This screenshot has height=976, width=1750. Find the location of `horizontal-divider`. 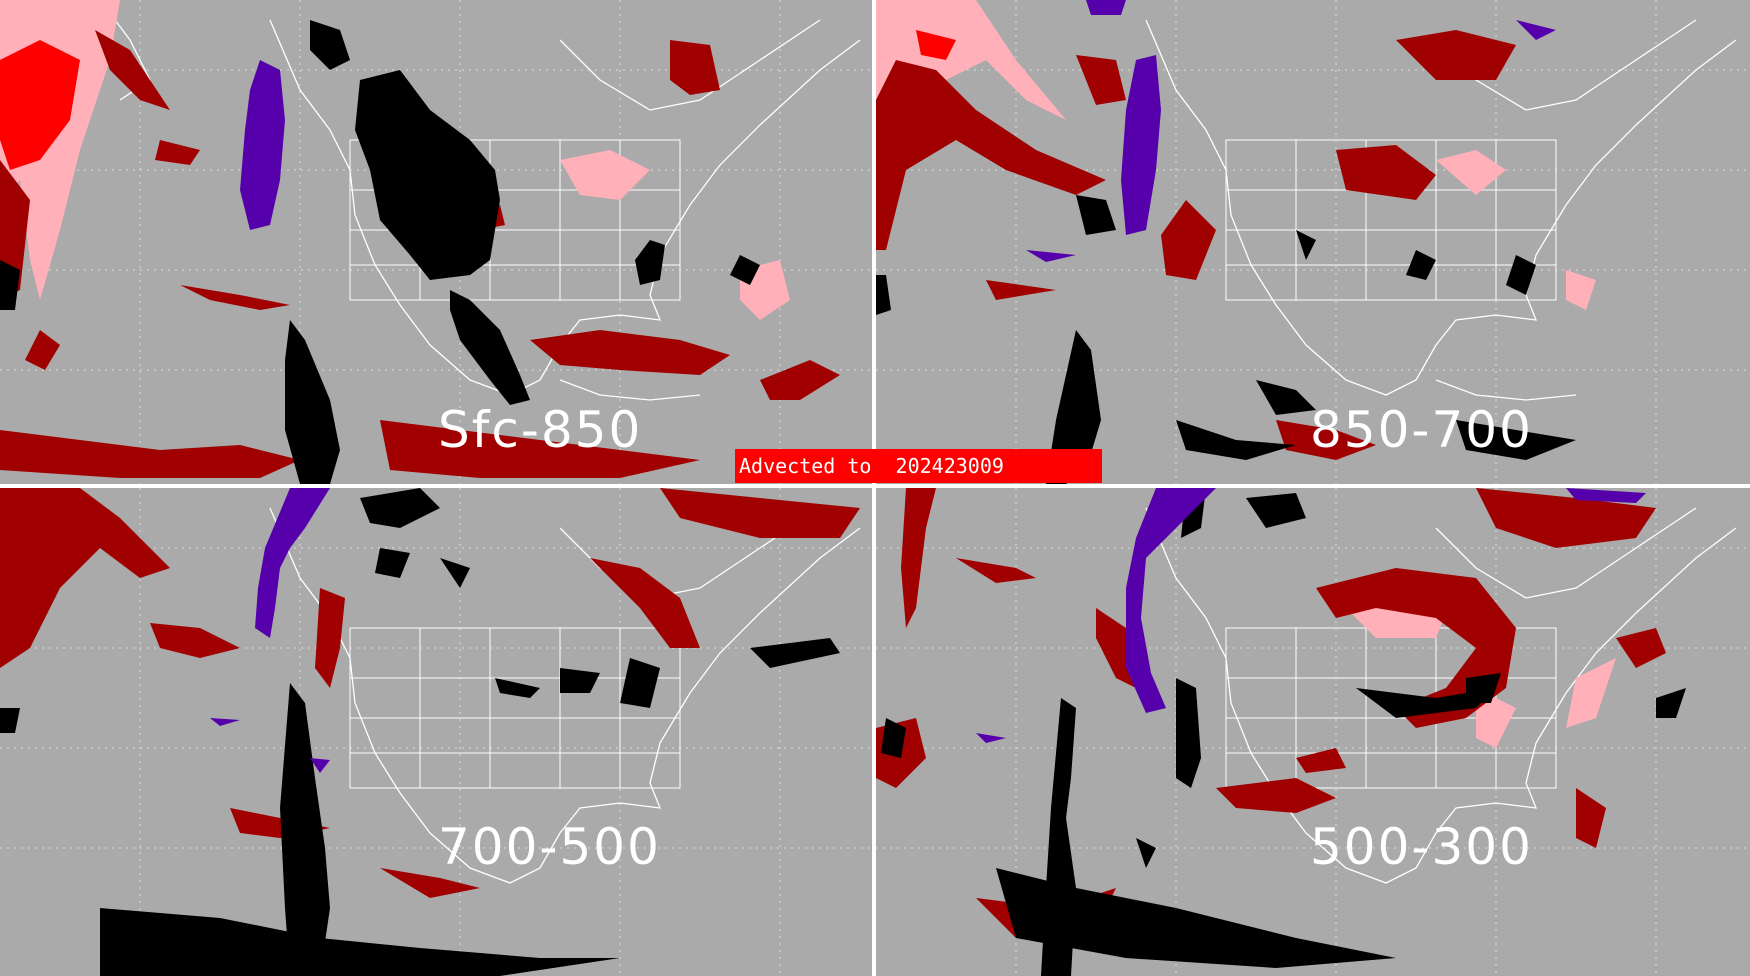

horizontal-divider is located at coordinates (875, 486).